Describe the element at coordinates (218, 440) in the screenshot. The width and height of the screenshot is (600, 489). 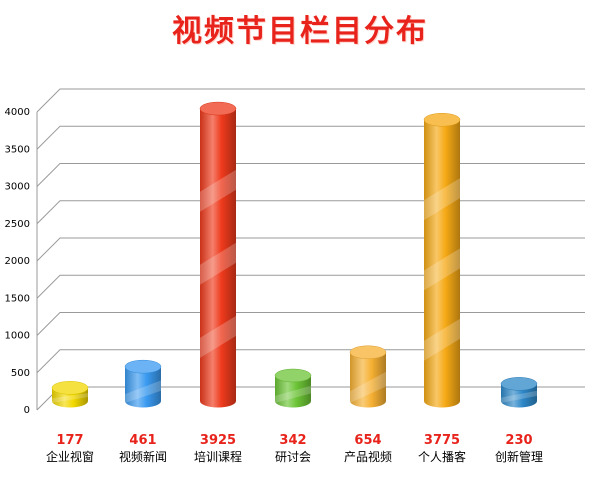
I see `value-label: 3925` at that location.